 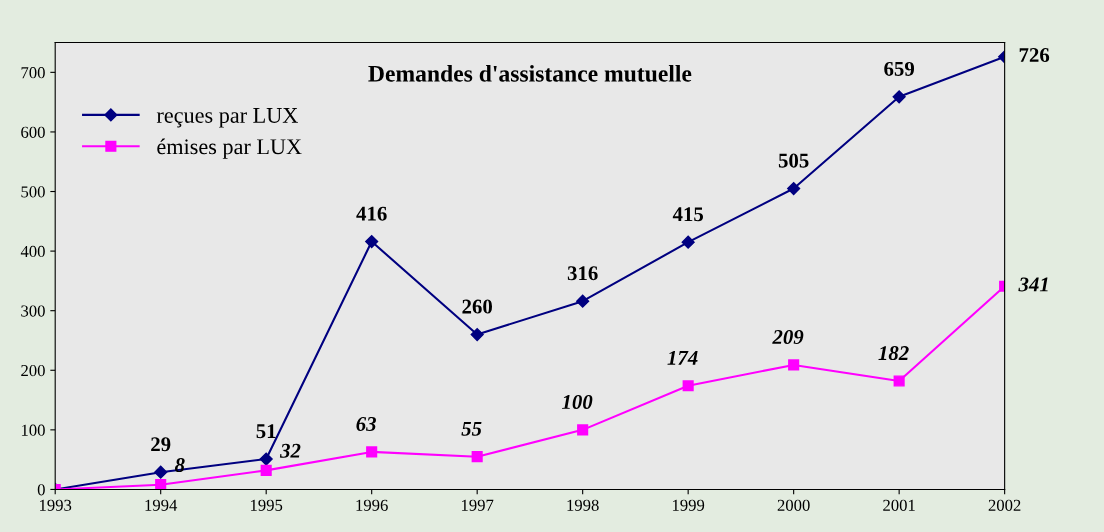 I want to click on y-tick-label: 400, so click(x=32, y=251).